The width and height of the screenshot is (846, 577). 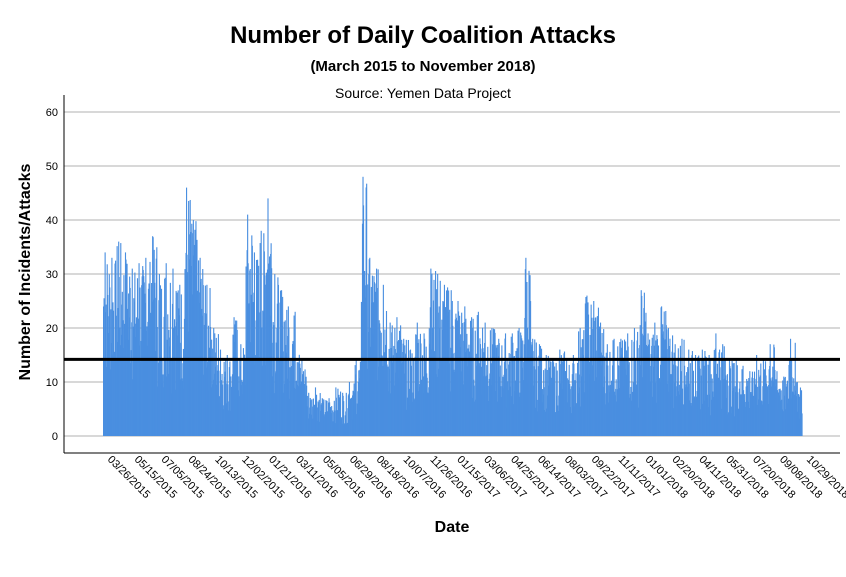 I want to click on y-tick-label: 30, so click(x=52, y=275).